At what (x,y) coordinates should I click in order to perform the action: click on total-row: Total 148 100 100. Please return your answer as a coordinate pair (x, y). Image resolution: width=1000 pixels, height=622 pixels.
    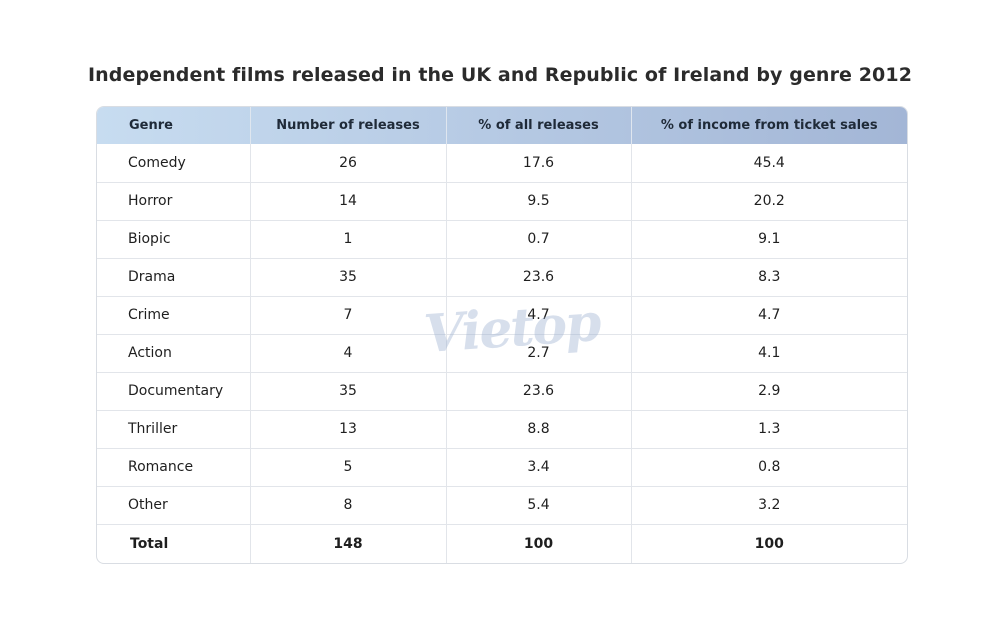
    Looking at the image, I should click on (502, 543).